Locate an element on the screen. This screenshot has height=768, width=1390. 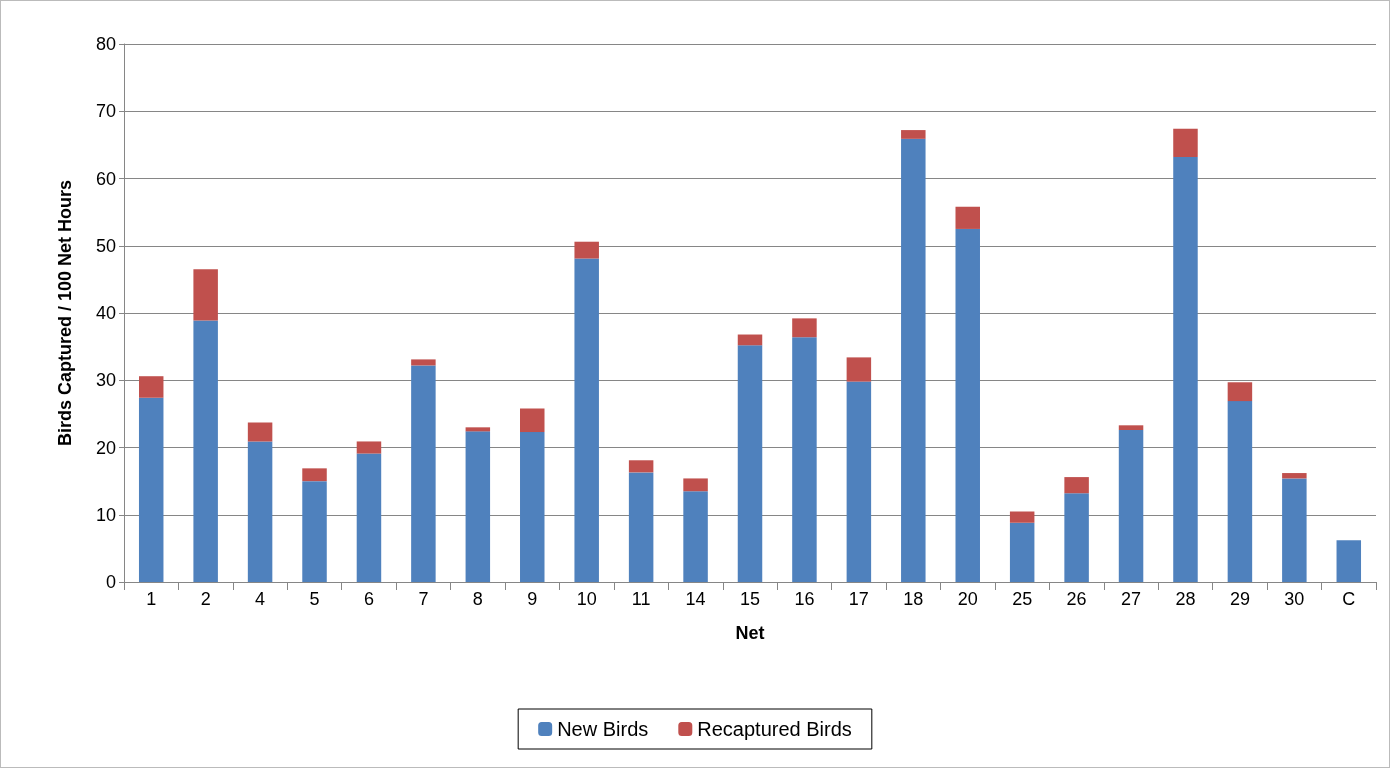
x-tick-label: 18 is located at coordinates (913, 599).